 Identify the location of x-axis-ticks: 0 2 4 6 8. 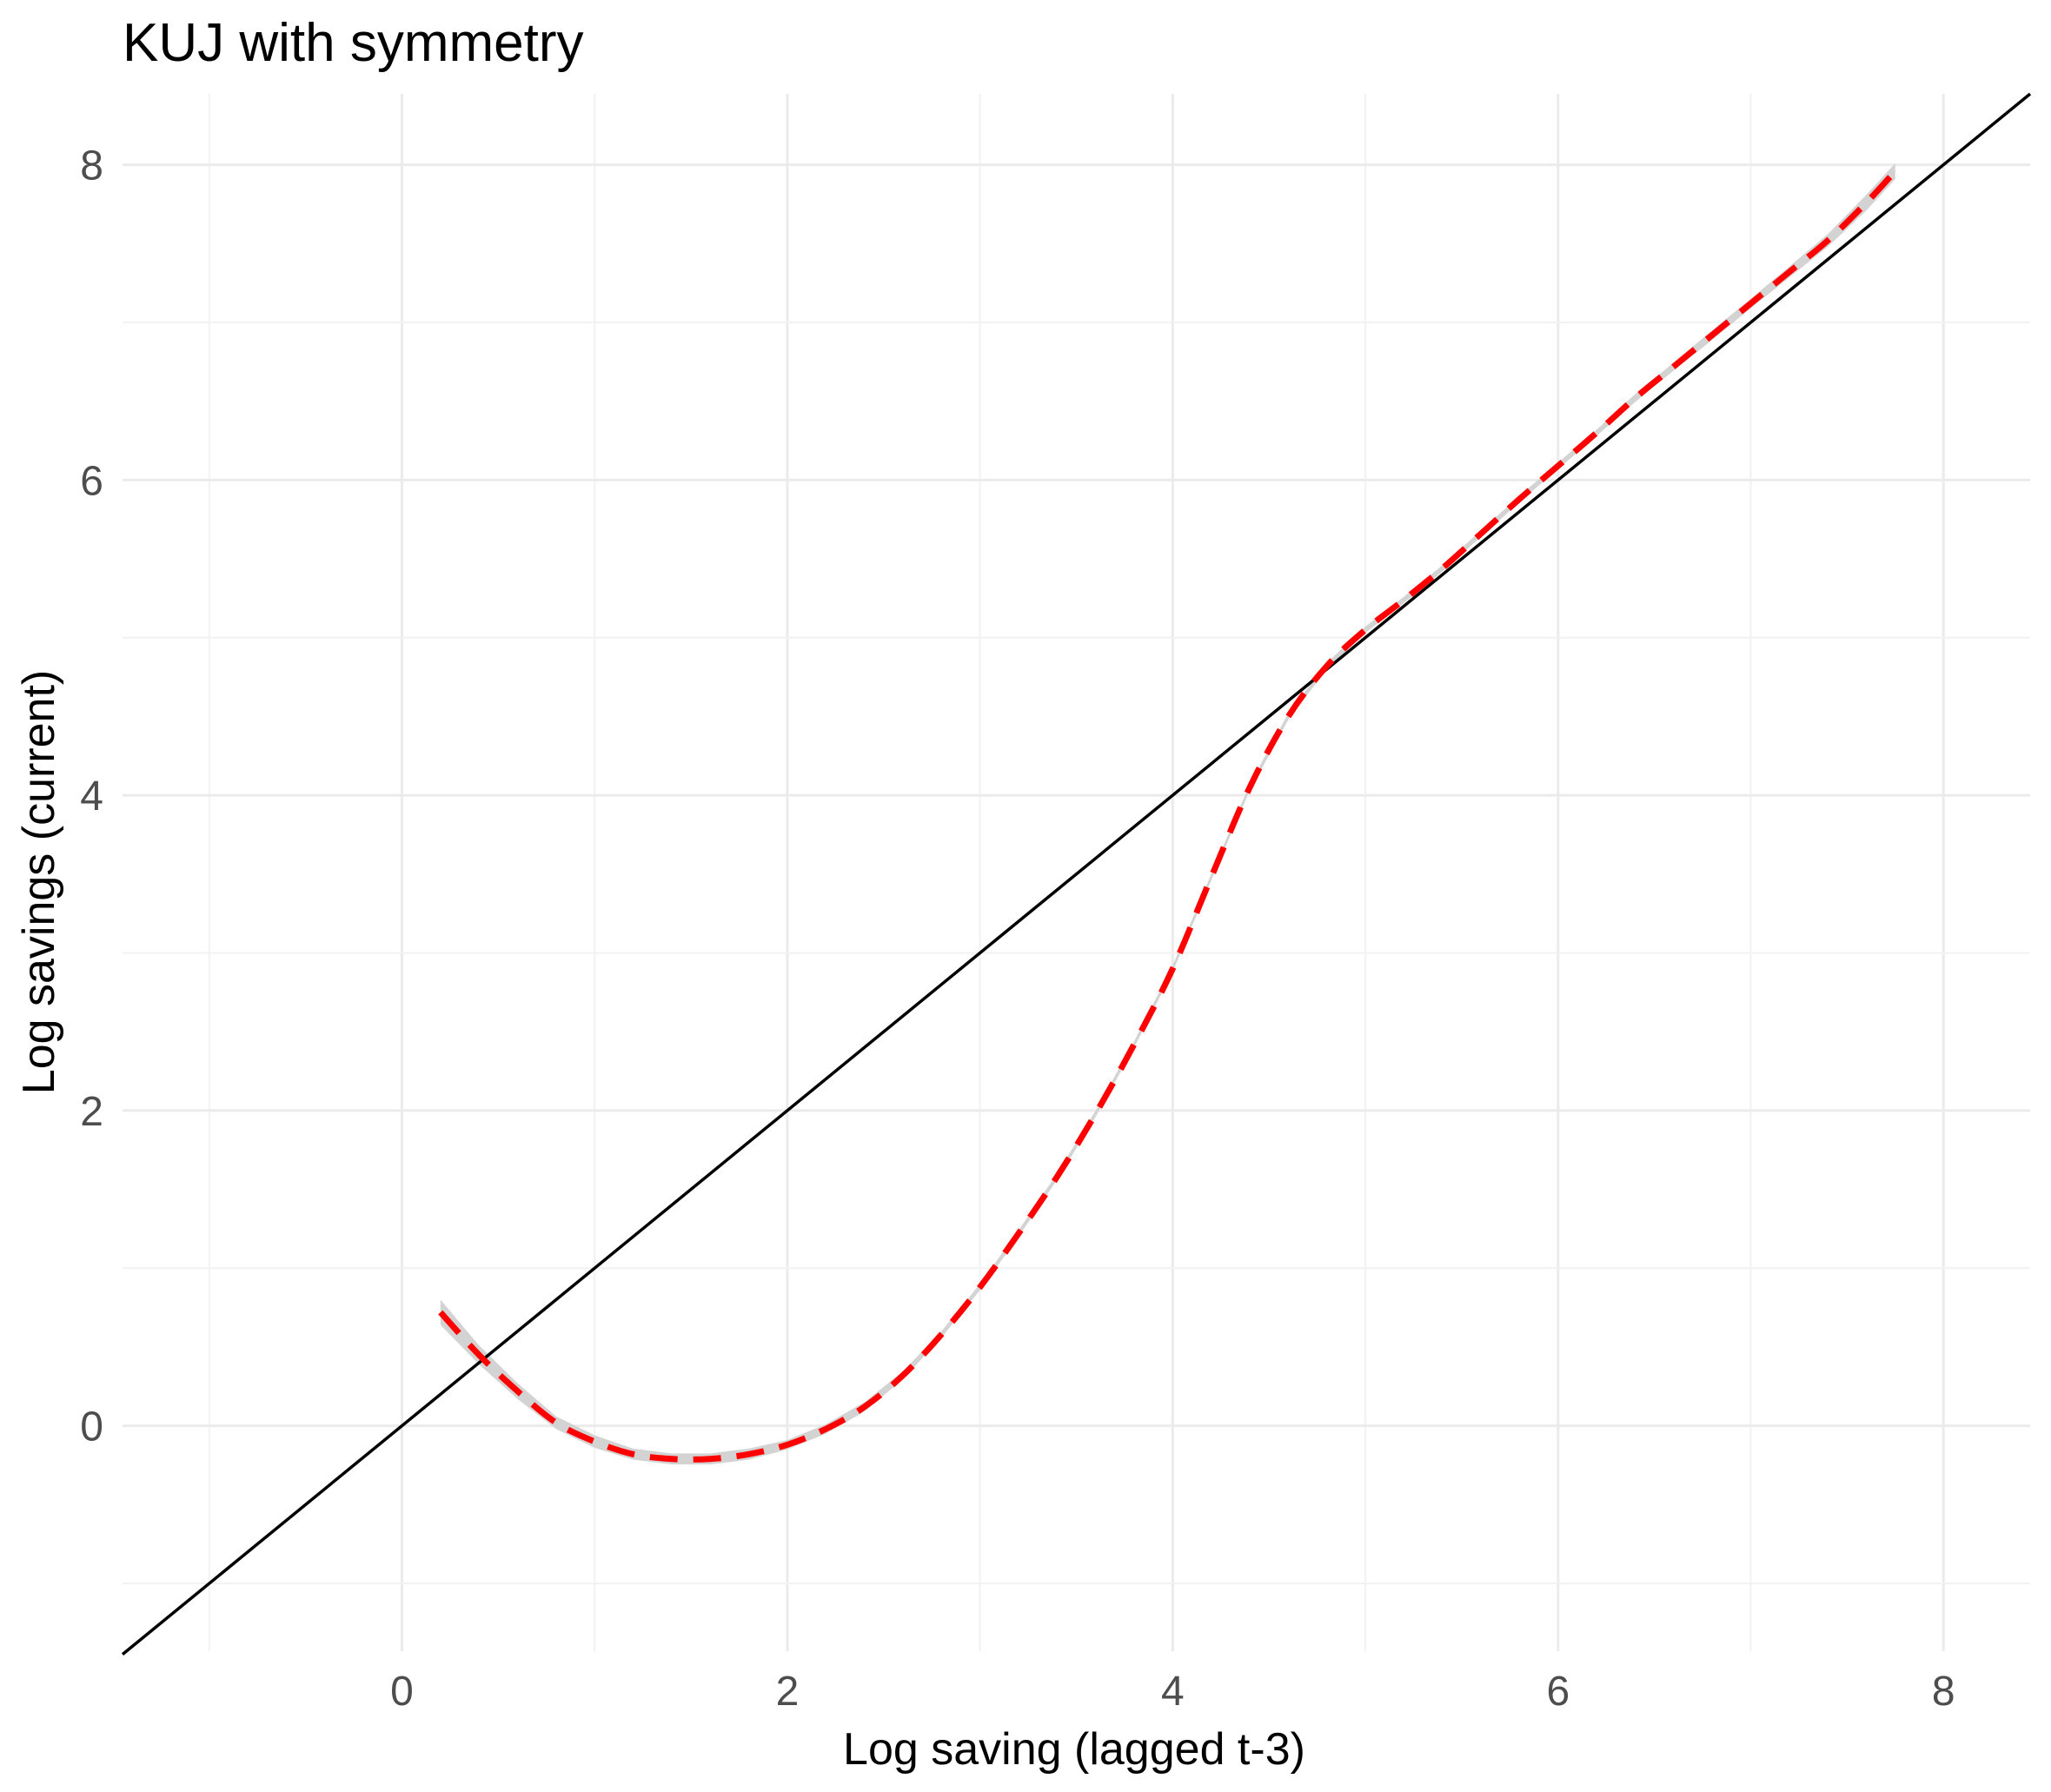
(1172, 1692).